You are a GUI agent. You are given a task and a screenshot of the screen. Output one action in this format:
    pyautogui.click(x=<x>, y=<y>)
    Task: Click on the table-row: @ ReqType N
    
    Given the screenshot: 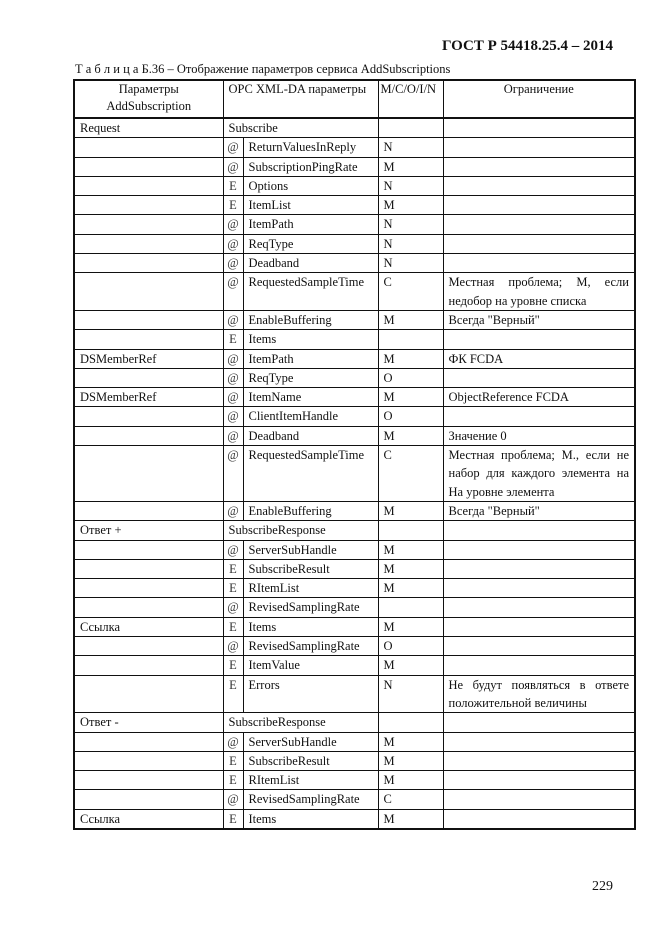 What is the action you would take?
    pyautogui.click(x=354, y=244)
    